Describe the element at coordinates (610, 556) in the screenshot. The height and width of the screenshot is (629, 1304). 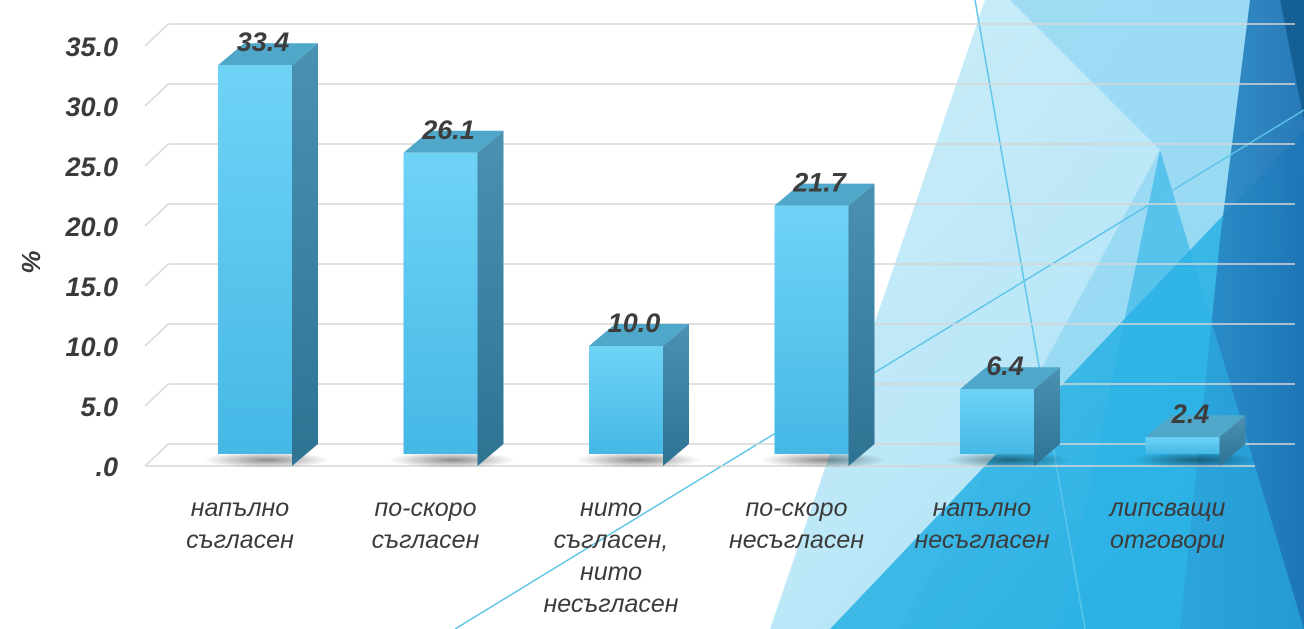
I see `category-label: нито съгласен, нито несъгласен` at that location.